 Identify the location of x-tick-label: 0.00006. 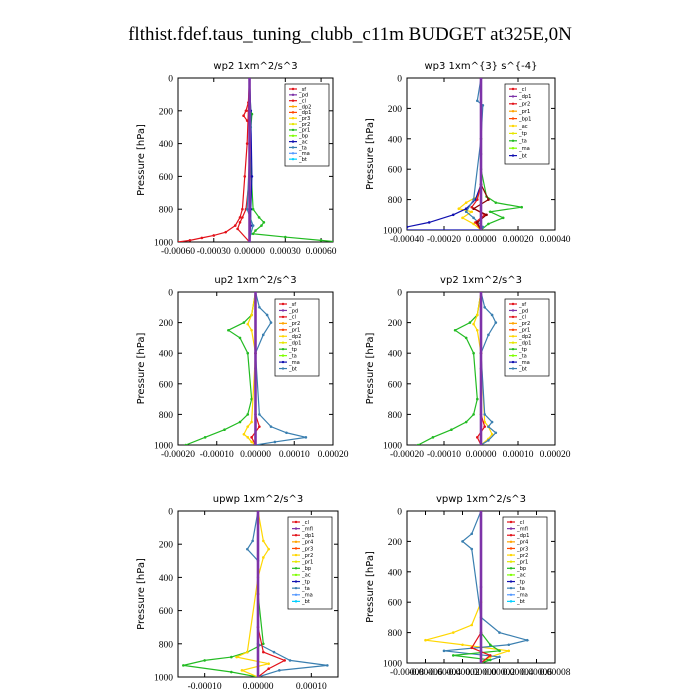
(536, 673).